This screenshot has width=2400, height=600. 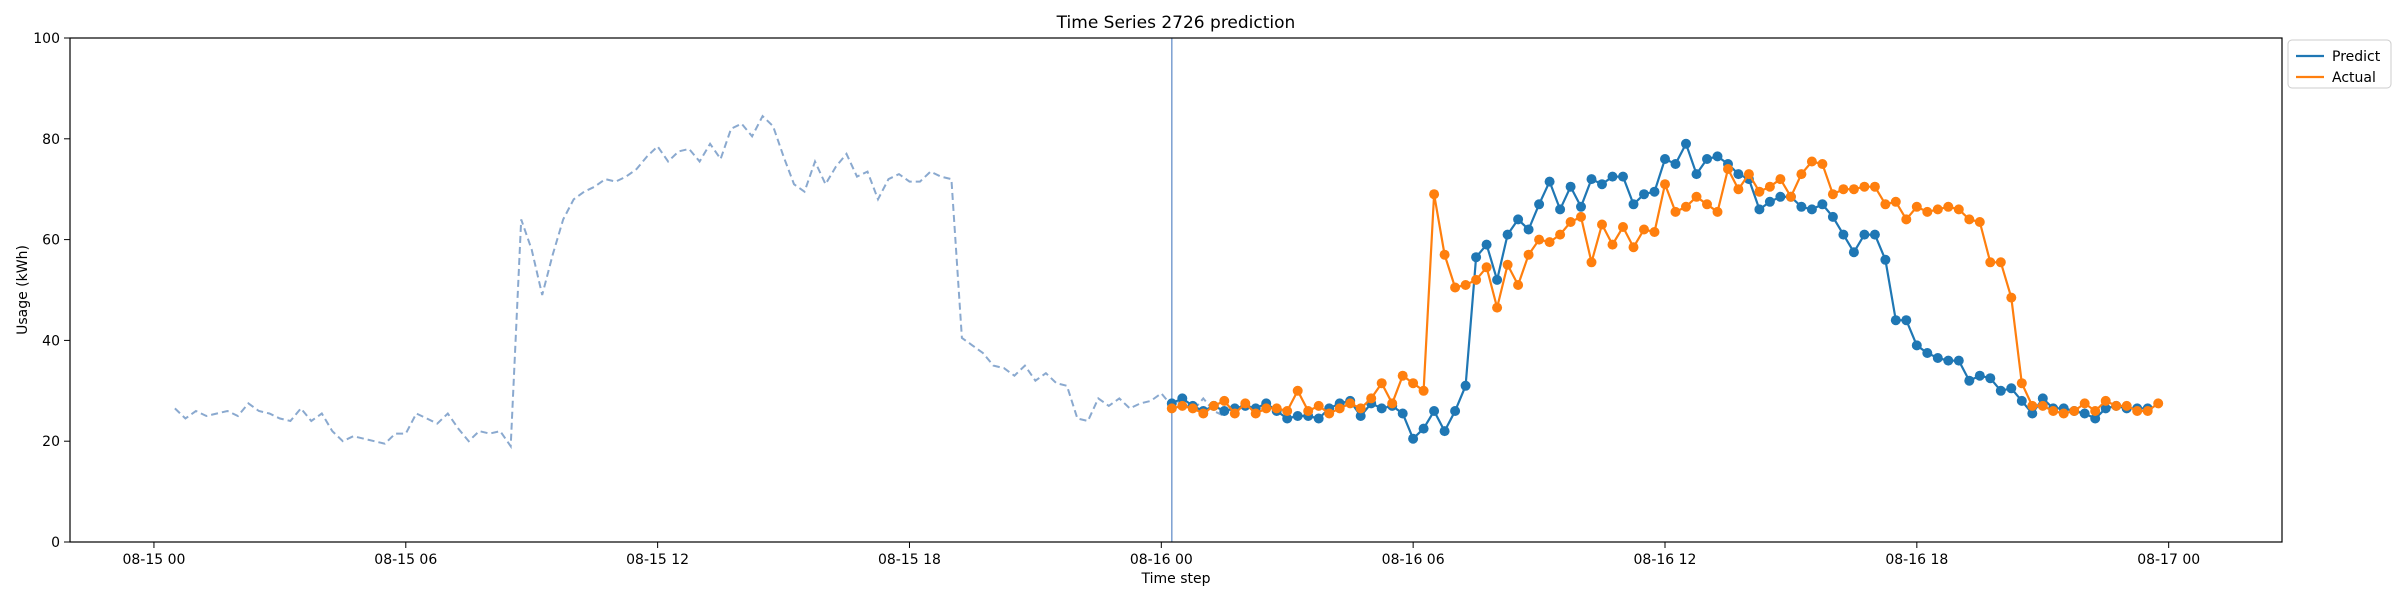 I want to click on y-tick-label: 0, so click(x=55, y=543).